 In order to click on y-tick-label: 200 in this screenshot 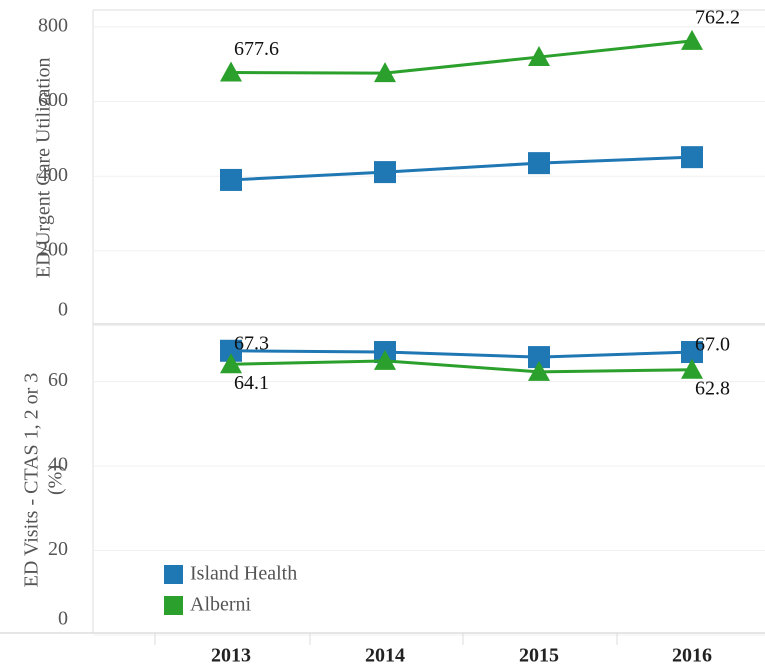, I will do `click(53, 249)`.